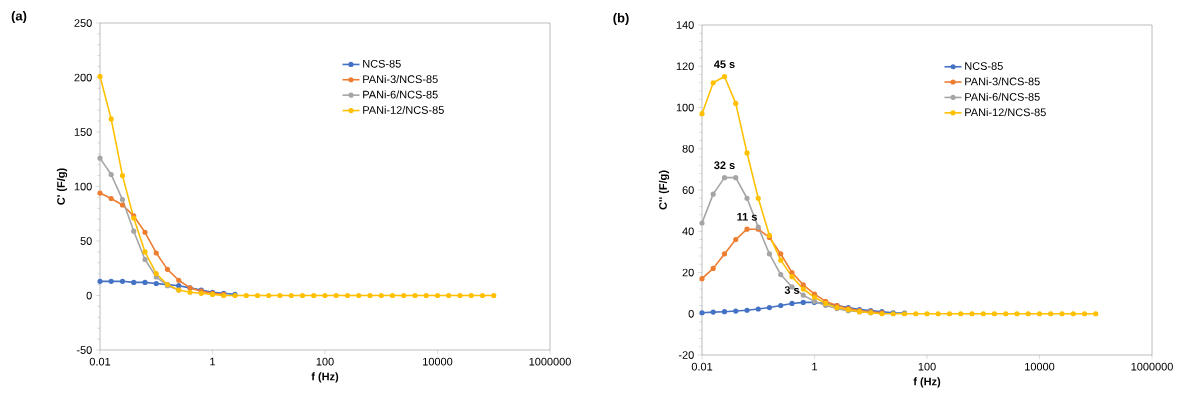 Image resolution: width=1188 pixels, height=415 pixels. I want to click on y-tick-label: -50, so click(84, 350).